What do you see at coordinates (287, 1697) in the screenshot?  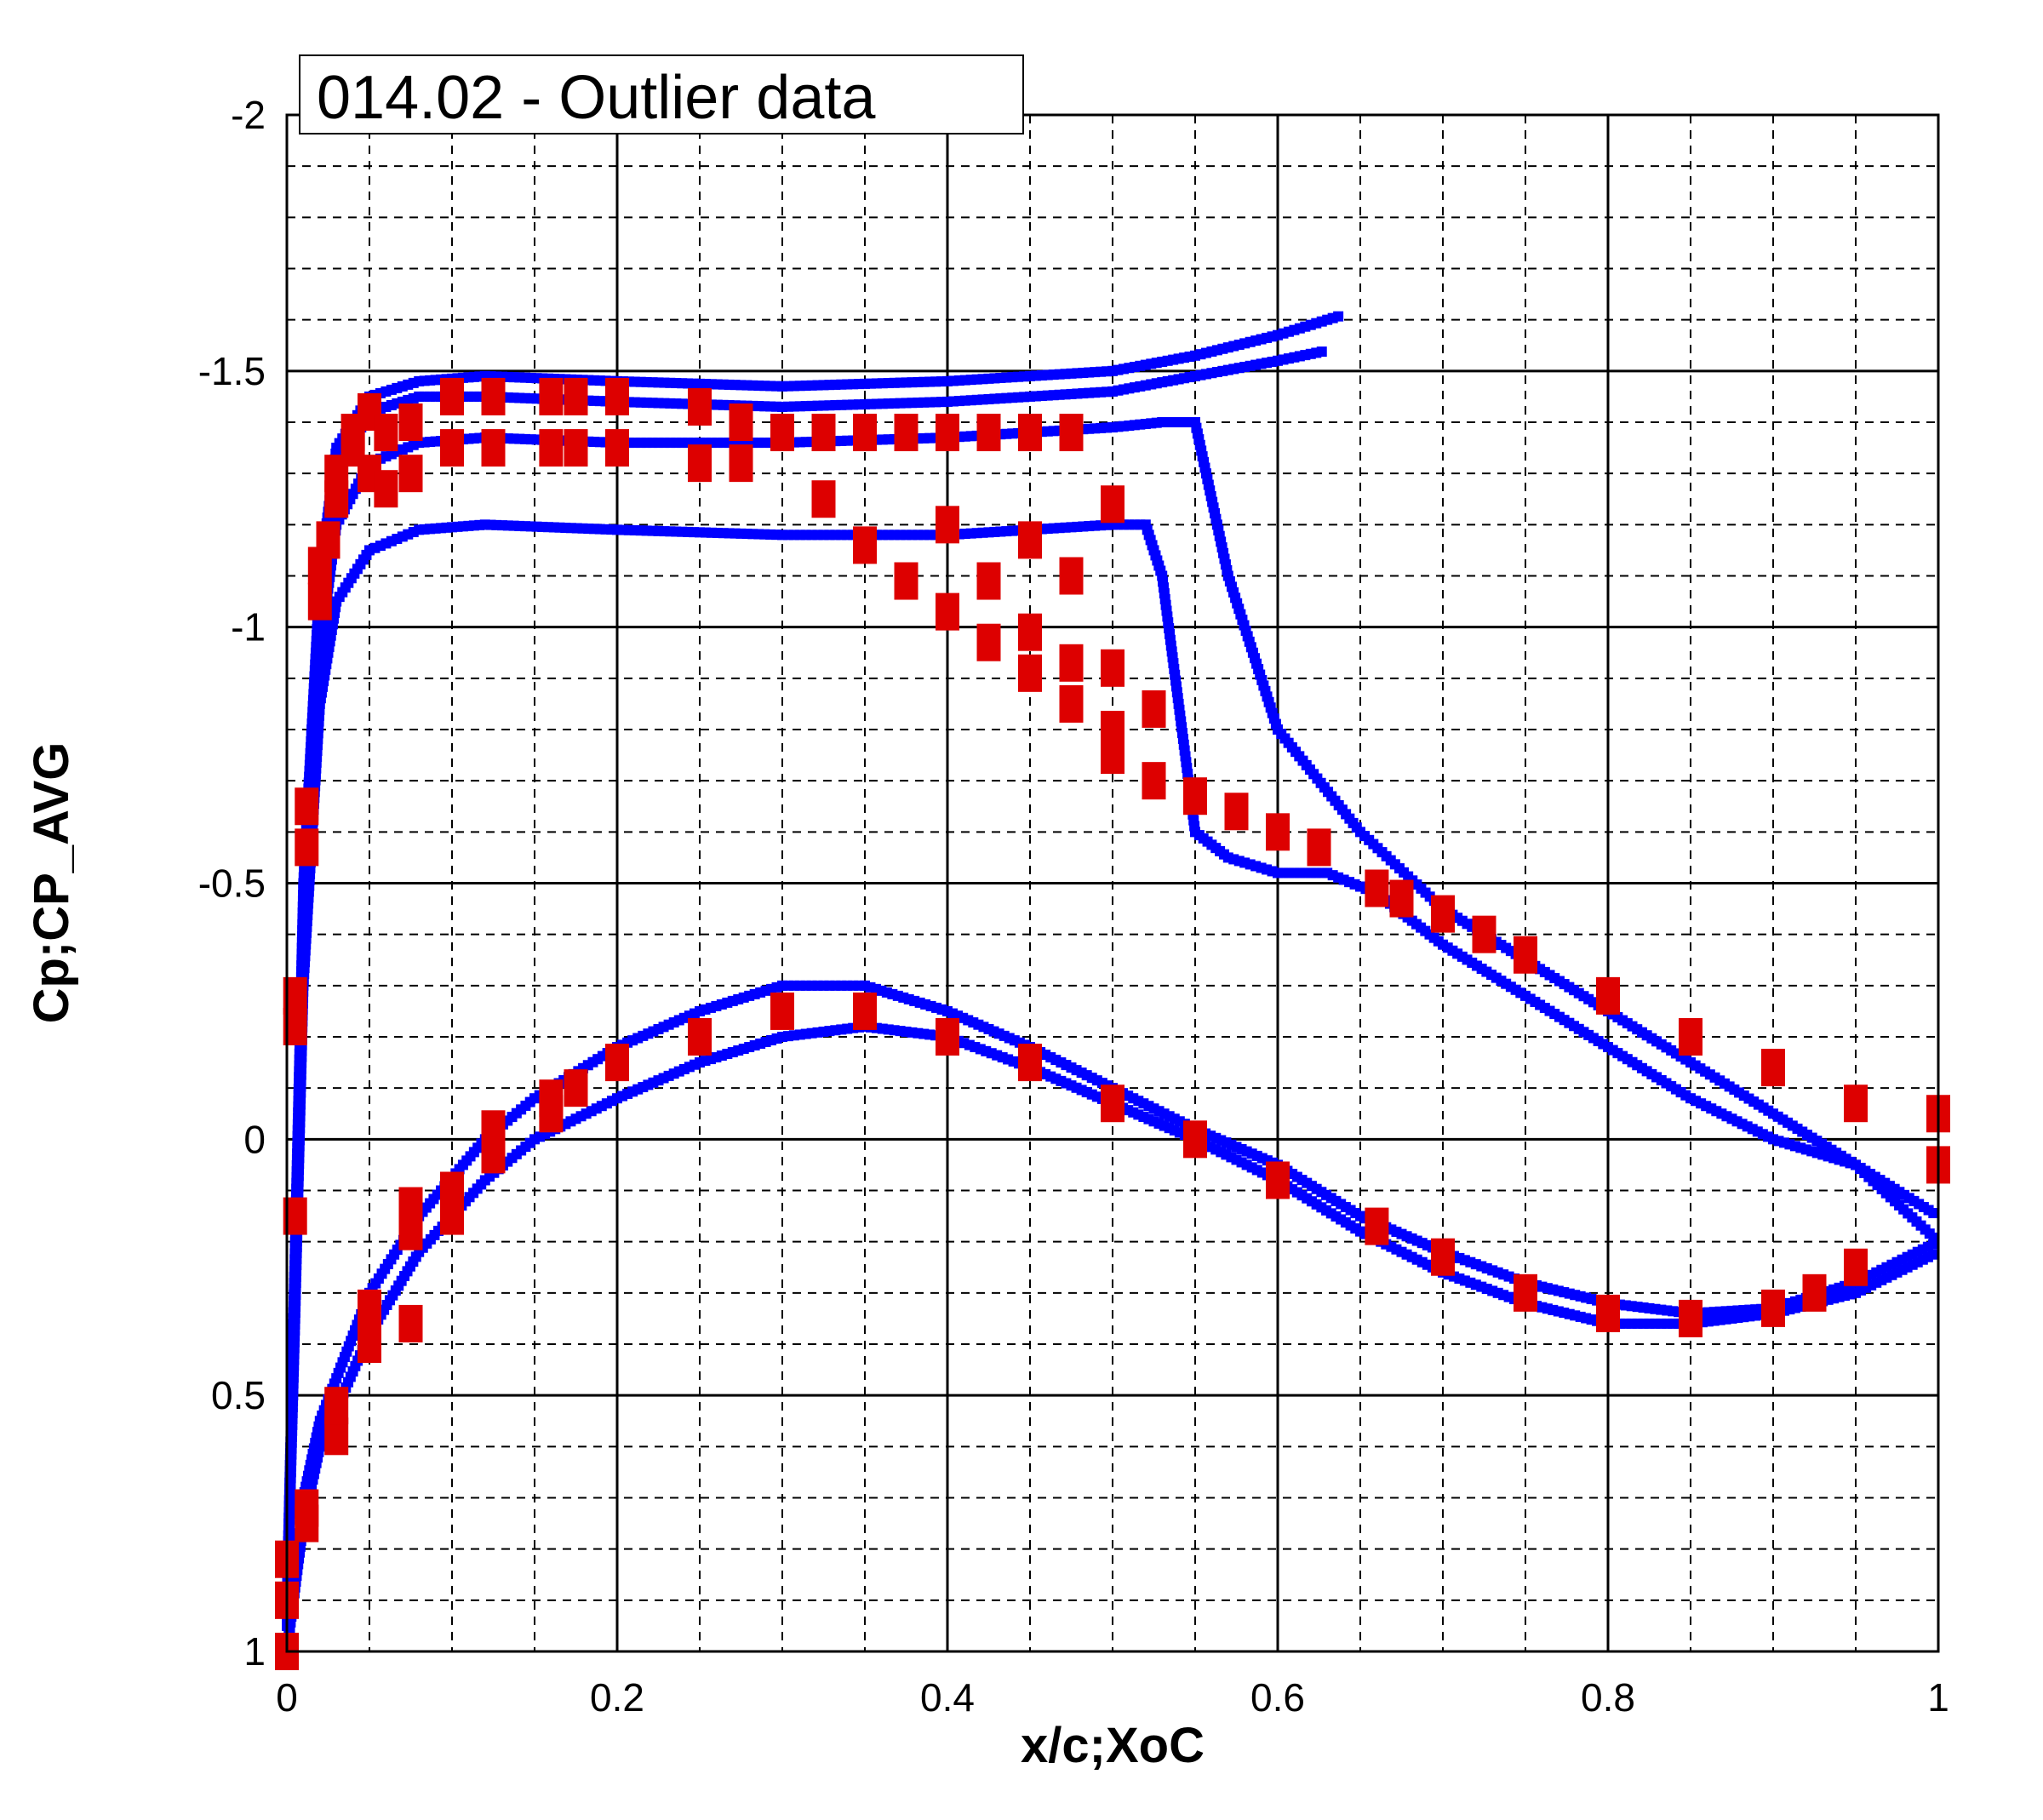 I see `x-tick-label: 0` at bounding box center [287, 1697].